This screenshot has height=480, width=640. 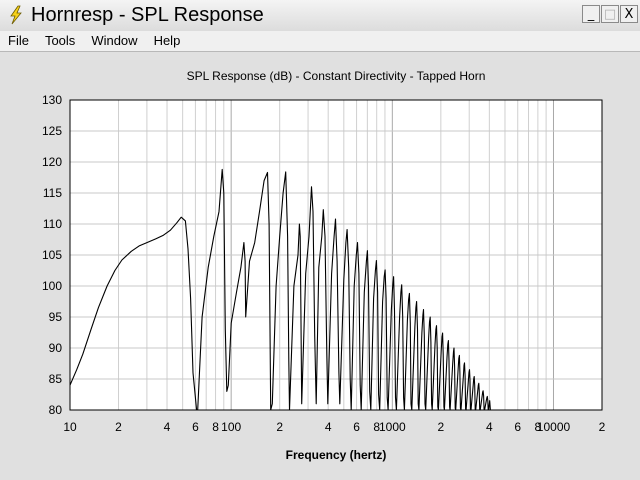 I want to click on y-tick-label: 115, so click(x=52, y=193).